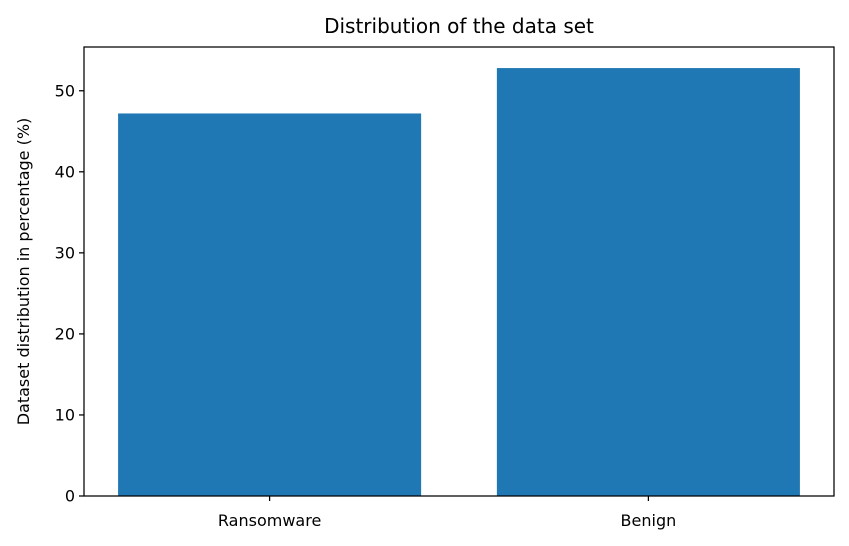 The width and height of the screenshot is (849, 546). What do you see at coordinates (65, 333) in the screenshot?
I see `y-tick-label: 20` at bounding box center [65, 333].